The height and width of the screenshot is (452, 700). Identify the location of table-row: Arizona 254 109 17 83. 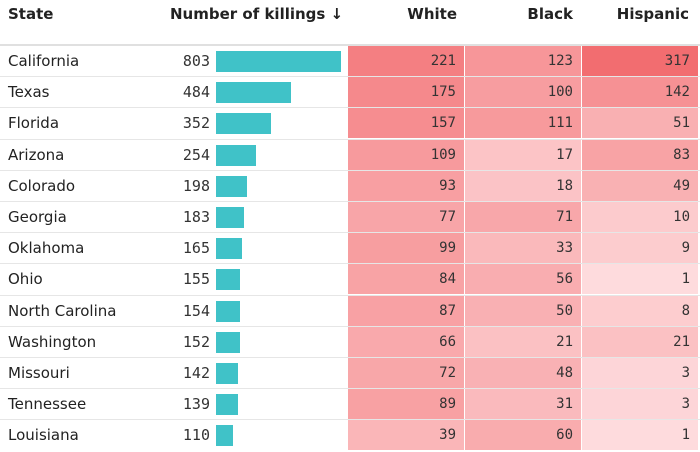
(350, 155).